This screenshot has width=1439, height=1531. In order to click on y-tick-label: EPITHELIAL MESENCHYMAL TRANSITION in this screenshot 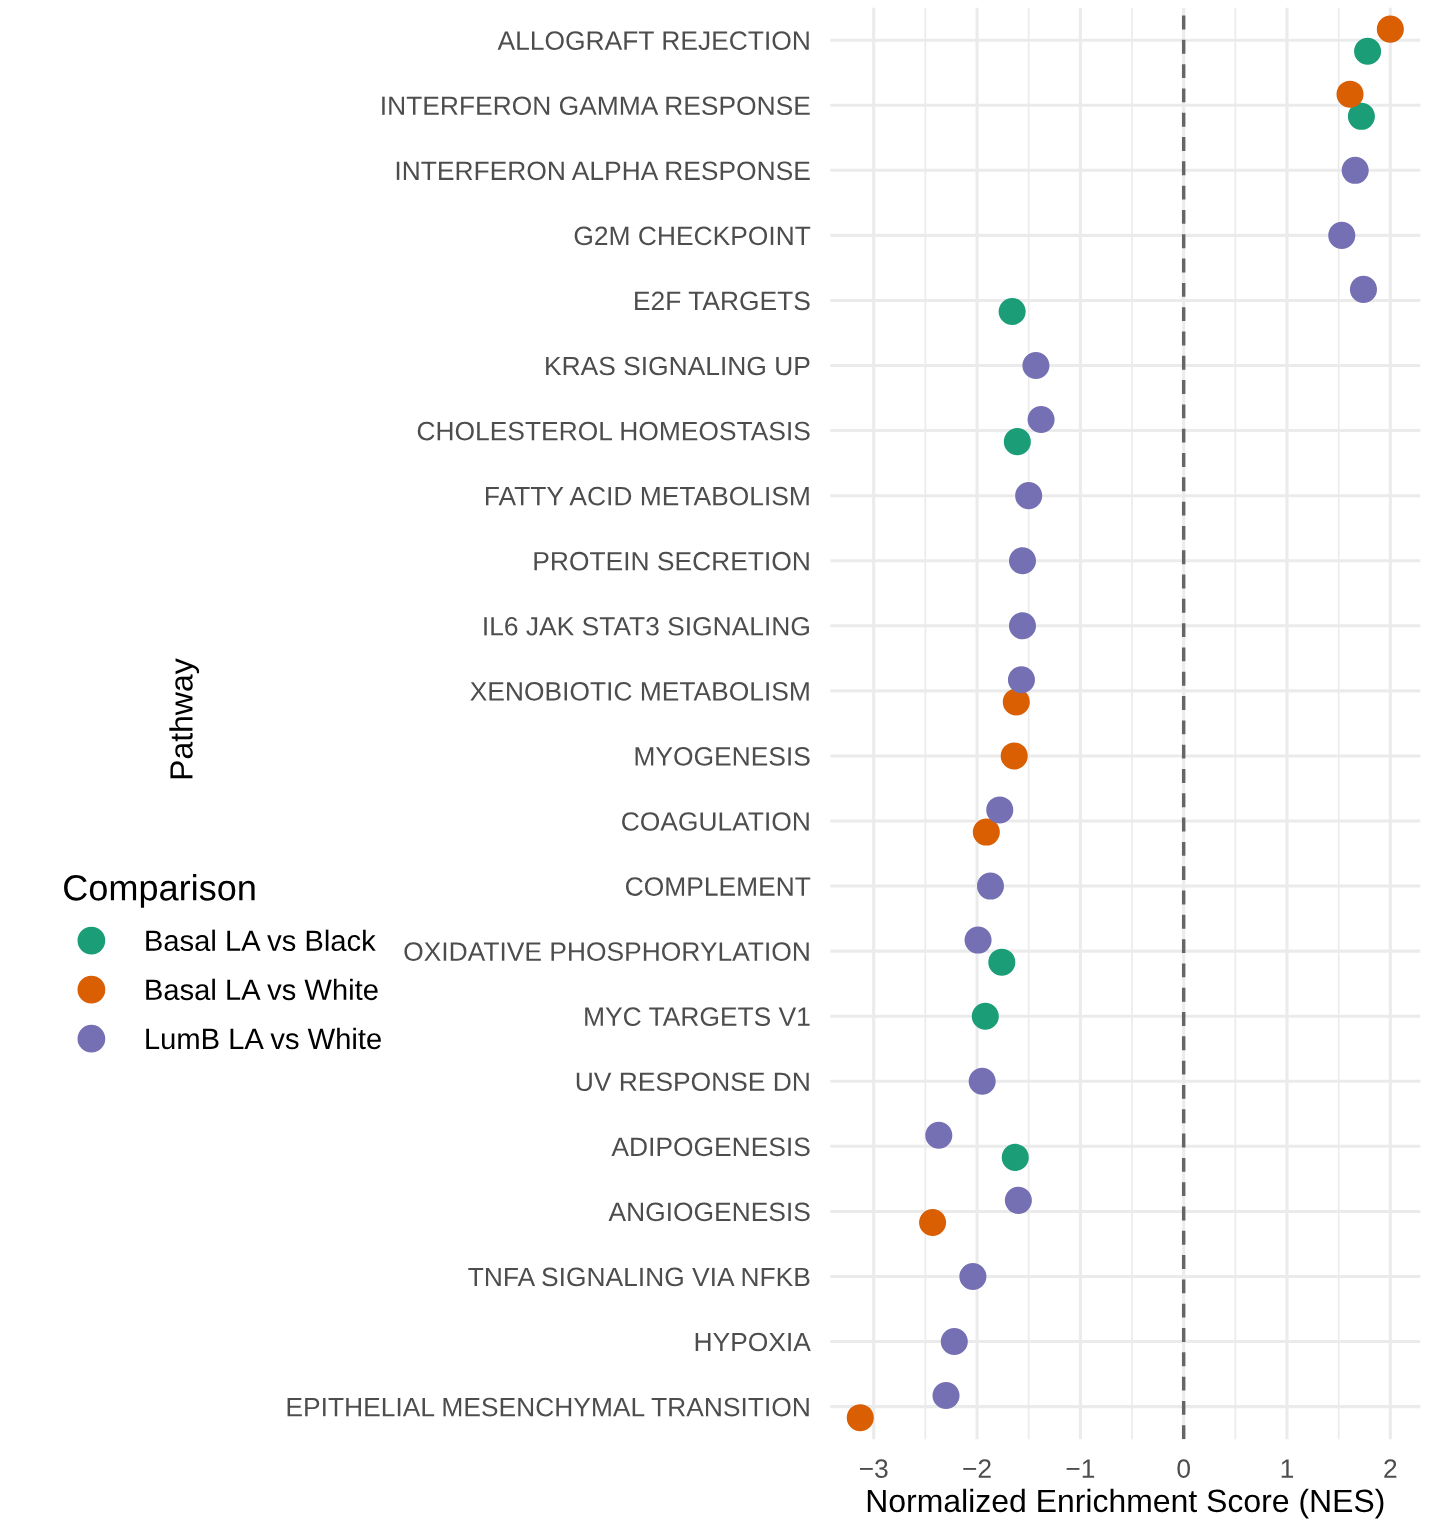, I will do `click(548, 1407)`.